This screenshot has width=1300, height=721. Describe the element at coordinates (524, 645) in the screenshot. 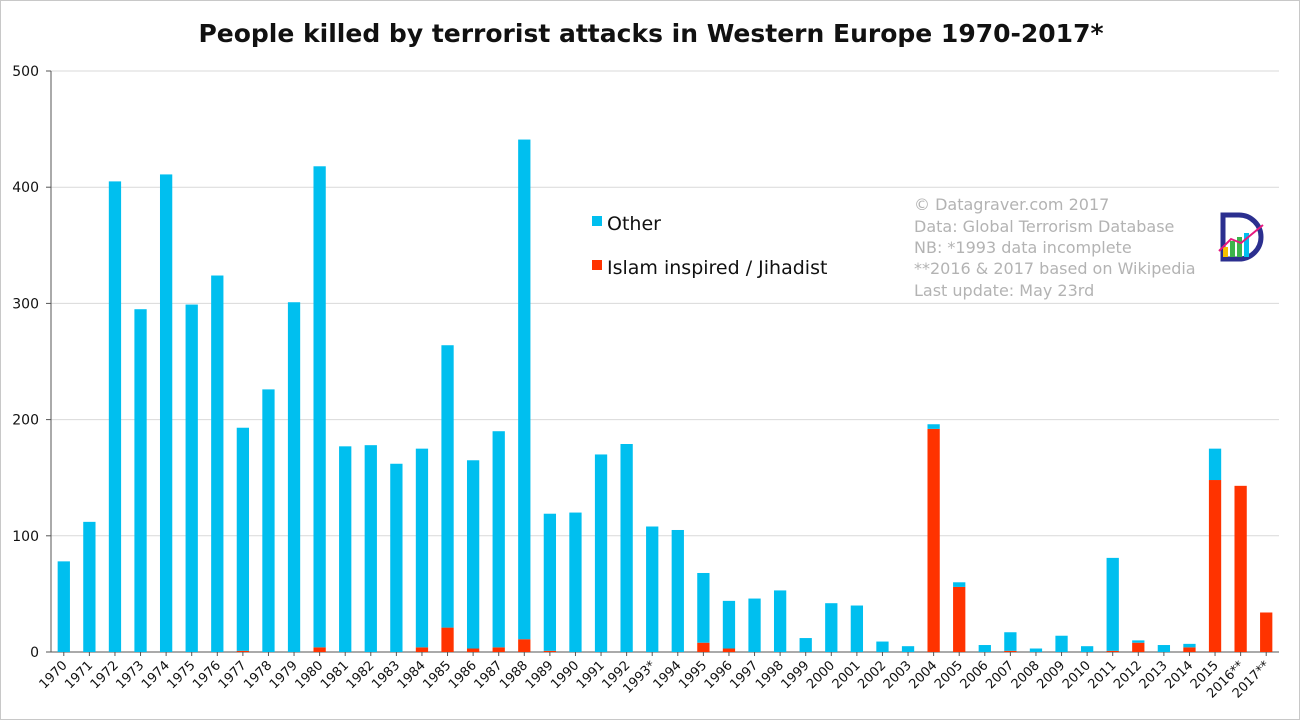

I see `bar-jihadist-1988` at that location.